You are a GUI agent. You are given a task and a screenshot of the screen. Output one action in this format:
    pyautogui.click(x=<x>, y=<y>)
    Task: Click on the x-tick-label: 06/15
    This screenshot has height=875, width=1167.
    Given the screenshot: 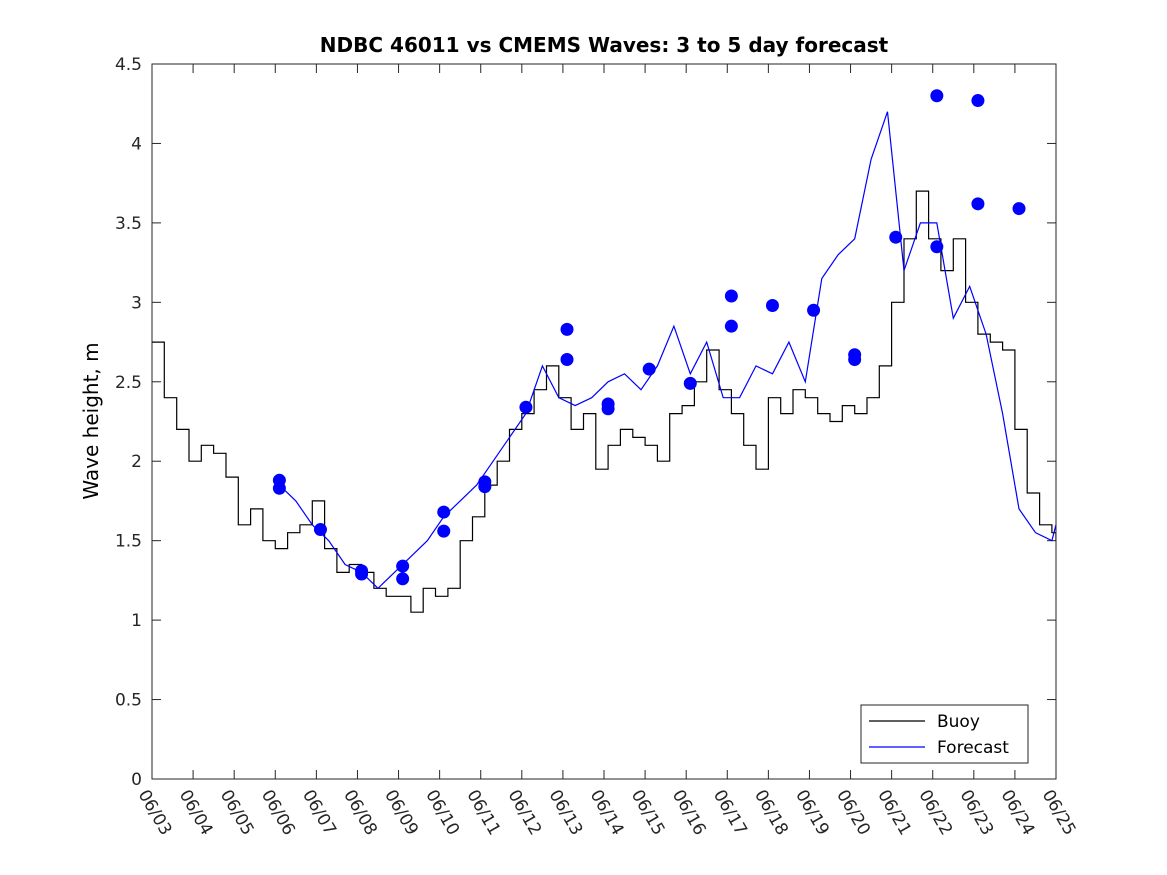 What is the action you would take?
    pyautogui.click(x=648, y=813)
    